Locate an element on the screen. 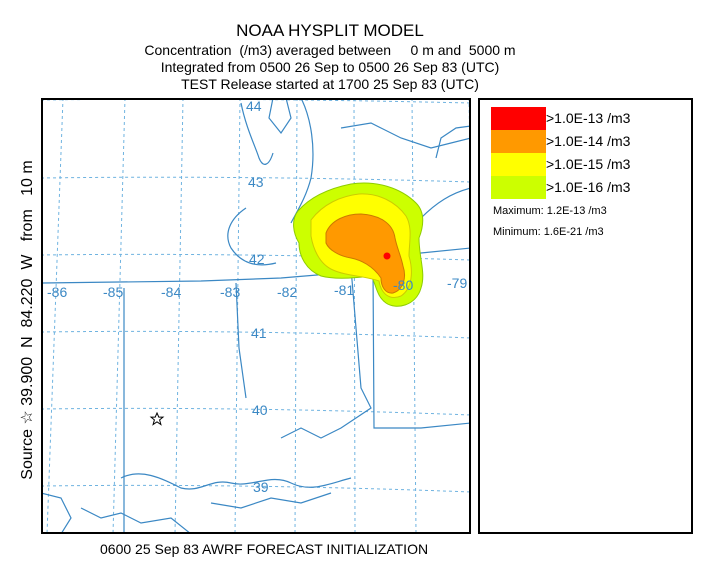 This screenshot has height=577, width=719. lon-label: -84 is located at coordinates (171, 292).